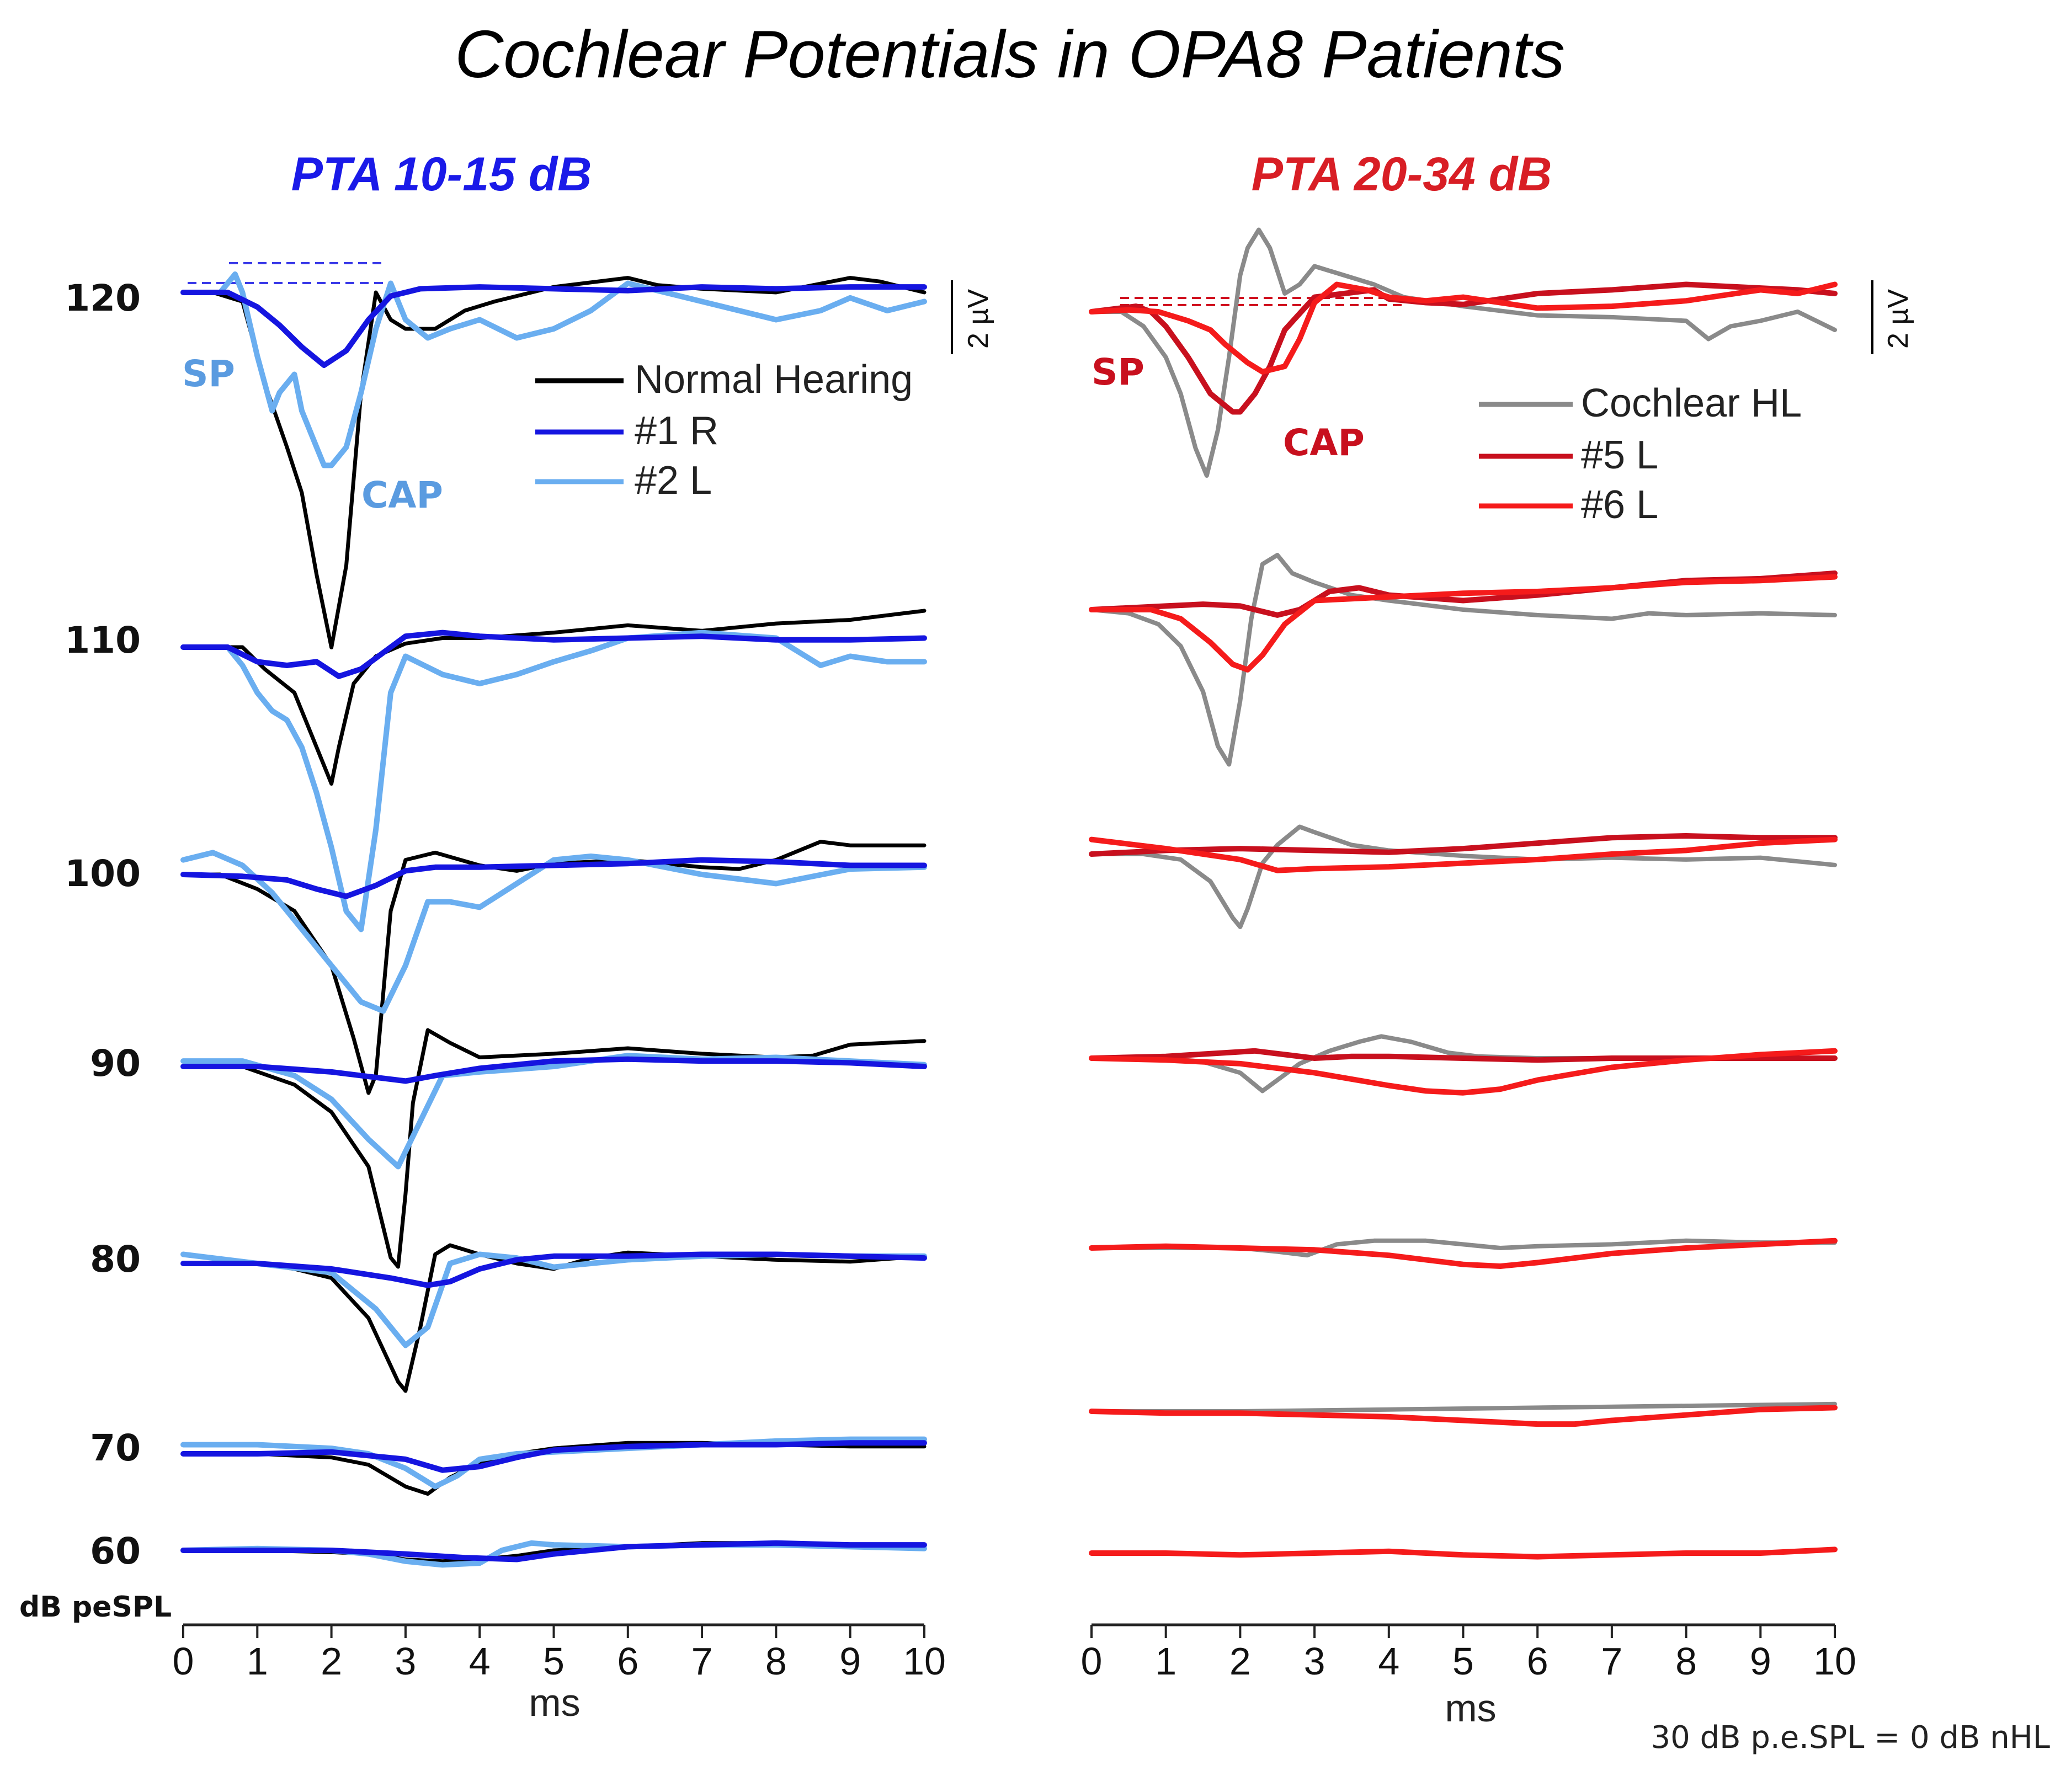 Image resolution: width=2071 pixels, height=1792 pixels. I want to click on left-x-axis: 0 1 2 3 4 5 6 7 8 9 10, so click(559, 1653).